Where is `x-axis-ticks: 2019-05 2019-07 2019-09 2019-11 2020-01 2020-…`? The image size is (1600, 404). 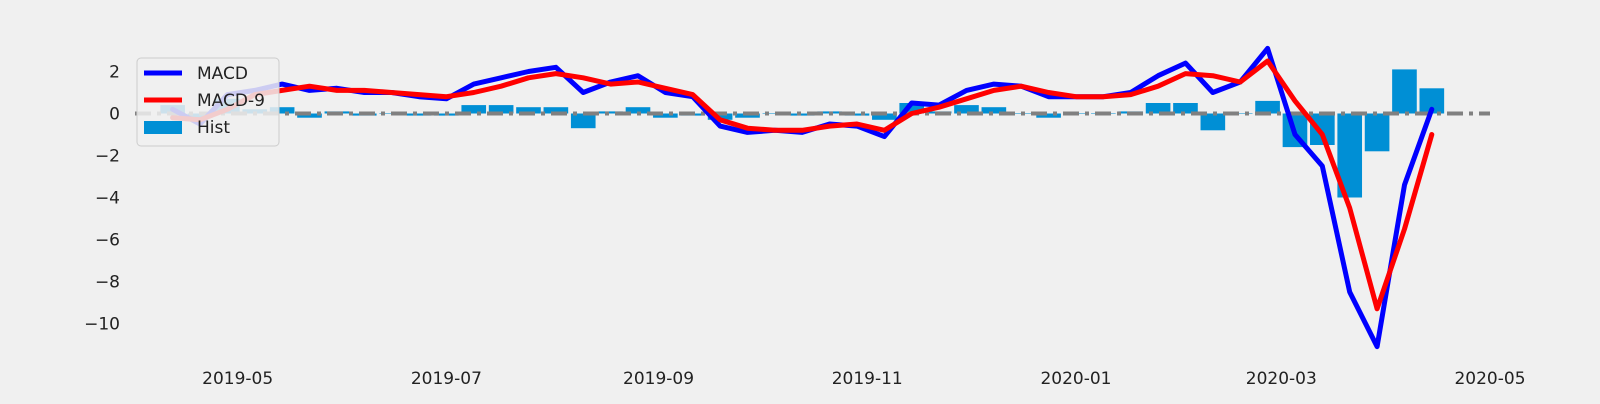
x-axis-ticks: 2019-05 2019-07 2019-09 2019-11 2020-01 2020-… is located at coordinates (863, 379).